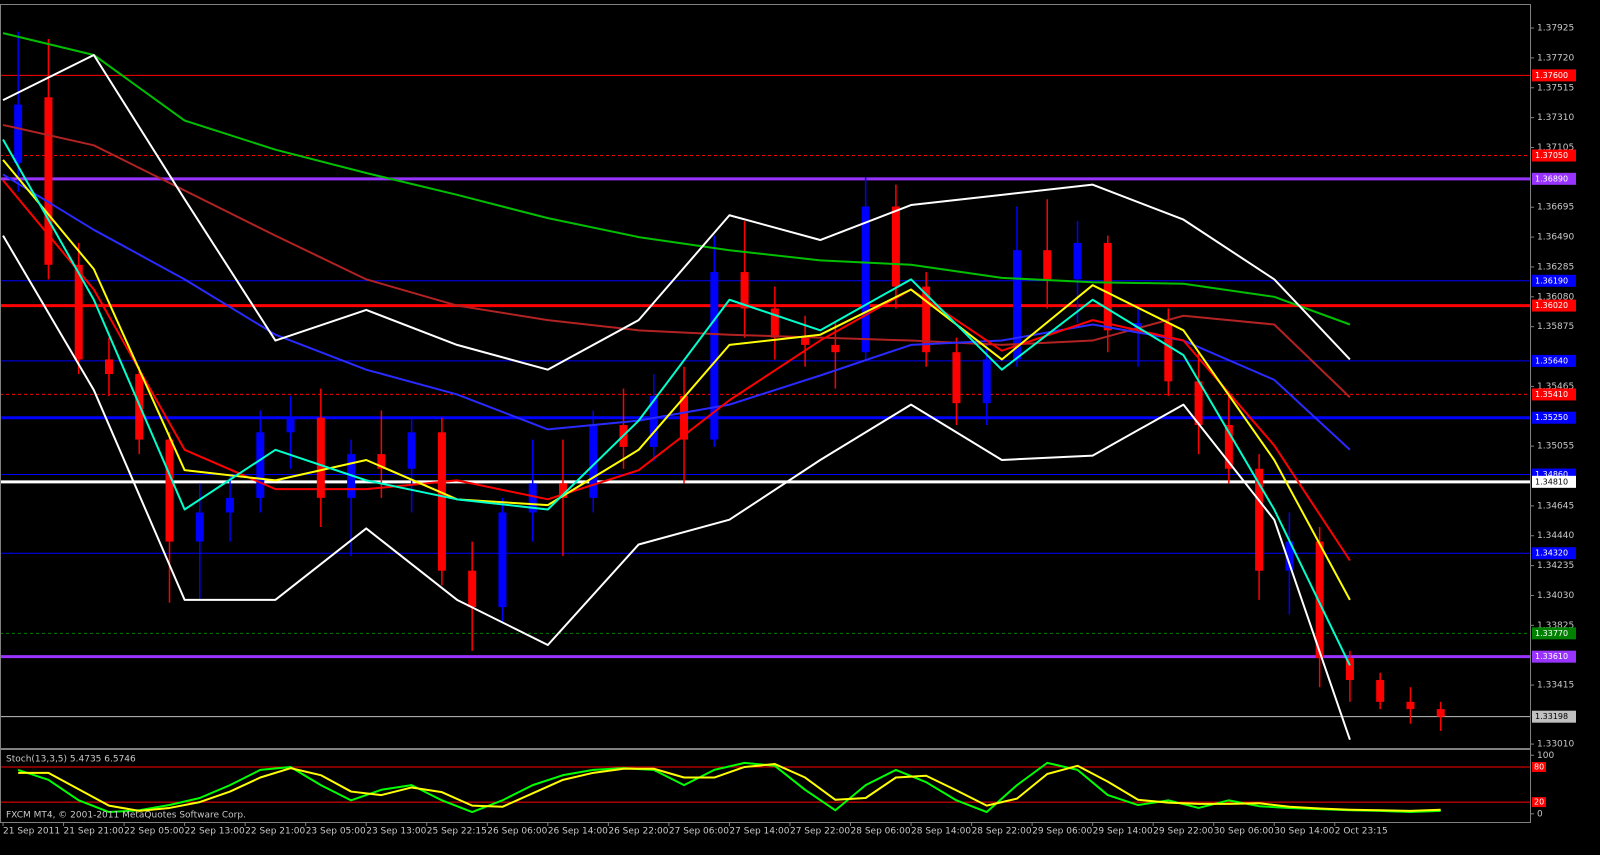  I want to click on x-tick-label: 21 Sep 21:00, so click(94, 832).